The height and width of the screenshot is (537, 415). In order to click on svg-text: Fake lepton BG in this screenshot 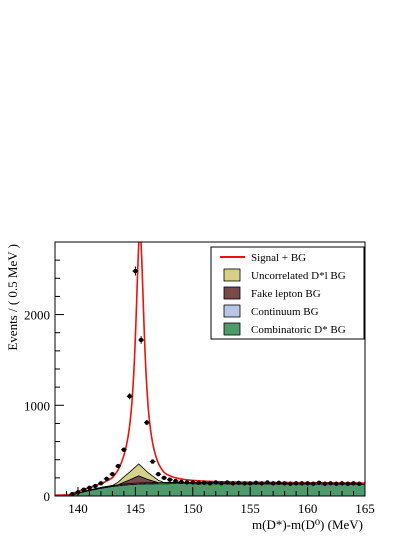, I will do `click(286, 294)`.